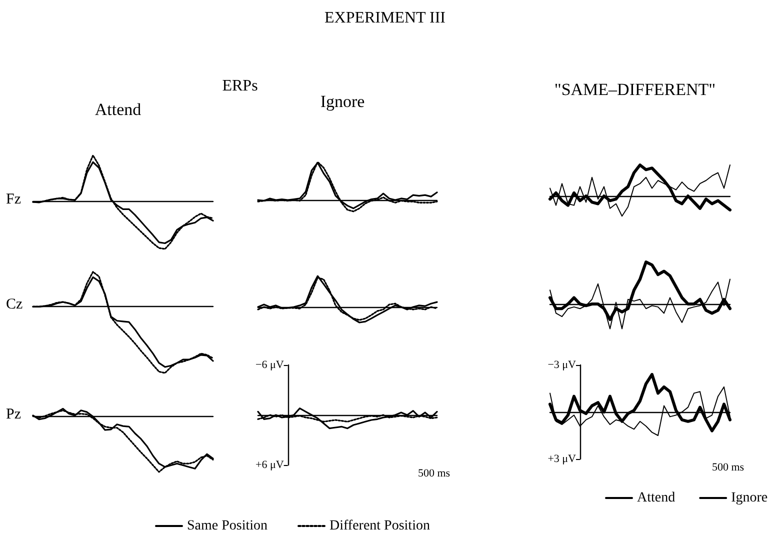  I want to click on text: ERPs, so click(240, 86).